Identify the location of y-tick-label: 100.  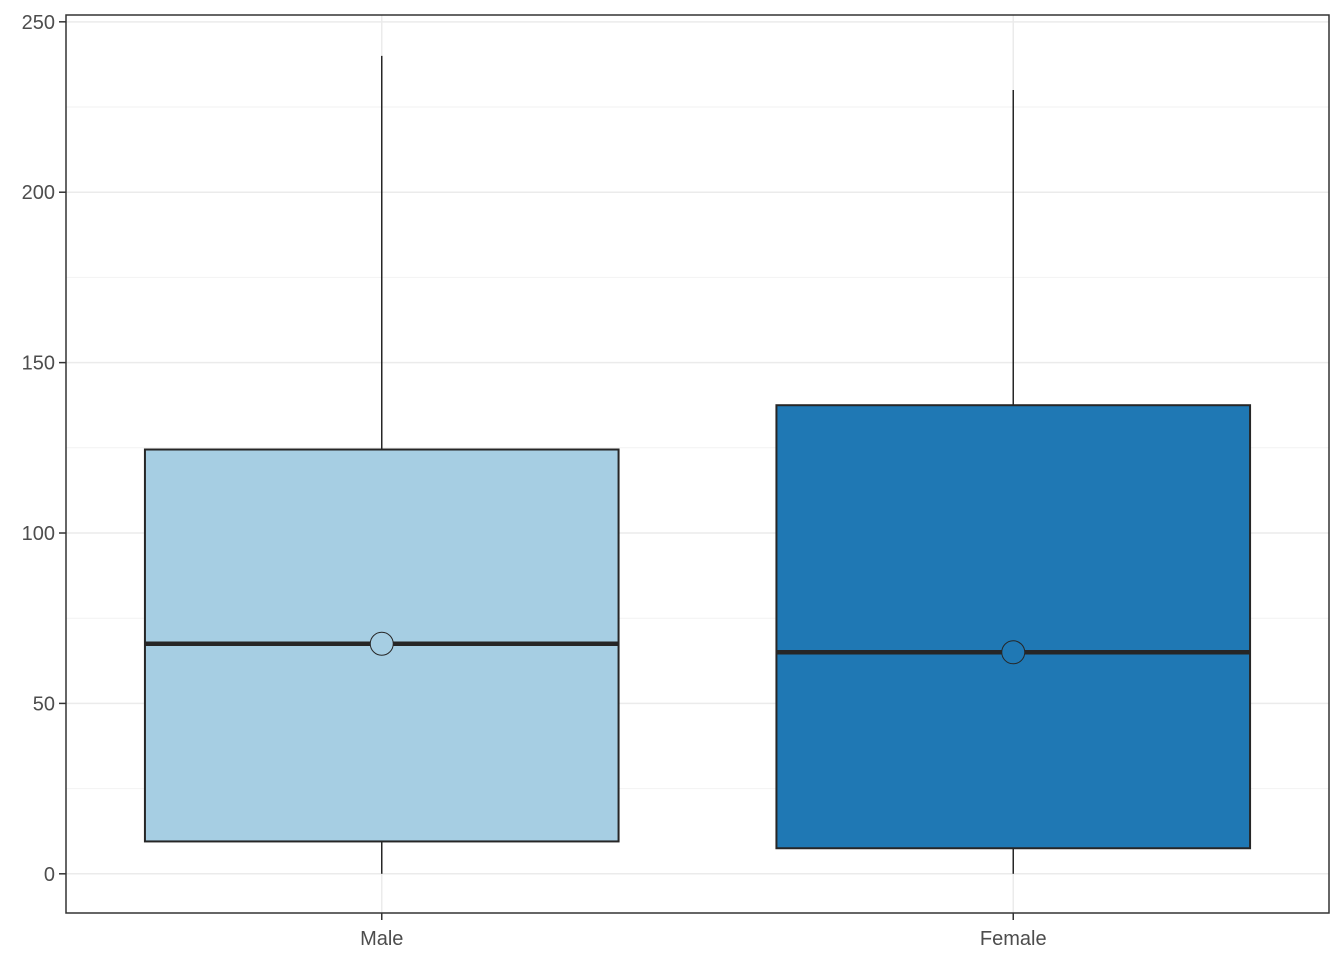
(38, 534).